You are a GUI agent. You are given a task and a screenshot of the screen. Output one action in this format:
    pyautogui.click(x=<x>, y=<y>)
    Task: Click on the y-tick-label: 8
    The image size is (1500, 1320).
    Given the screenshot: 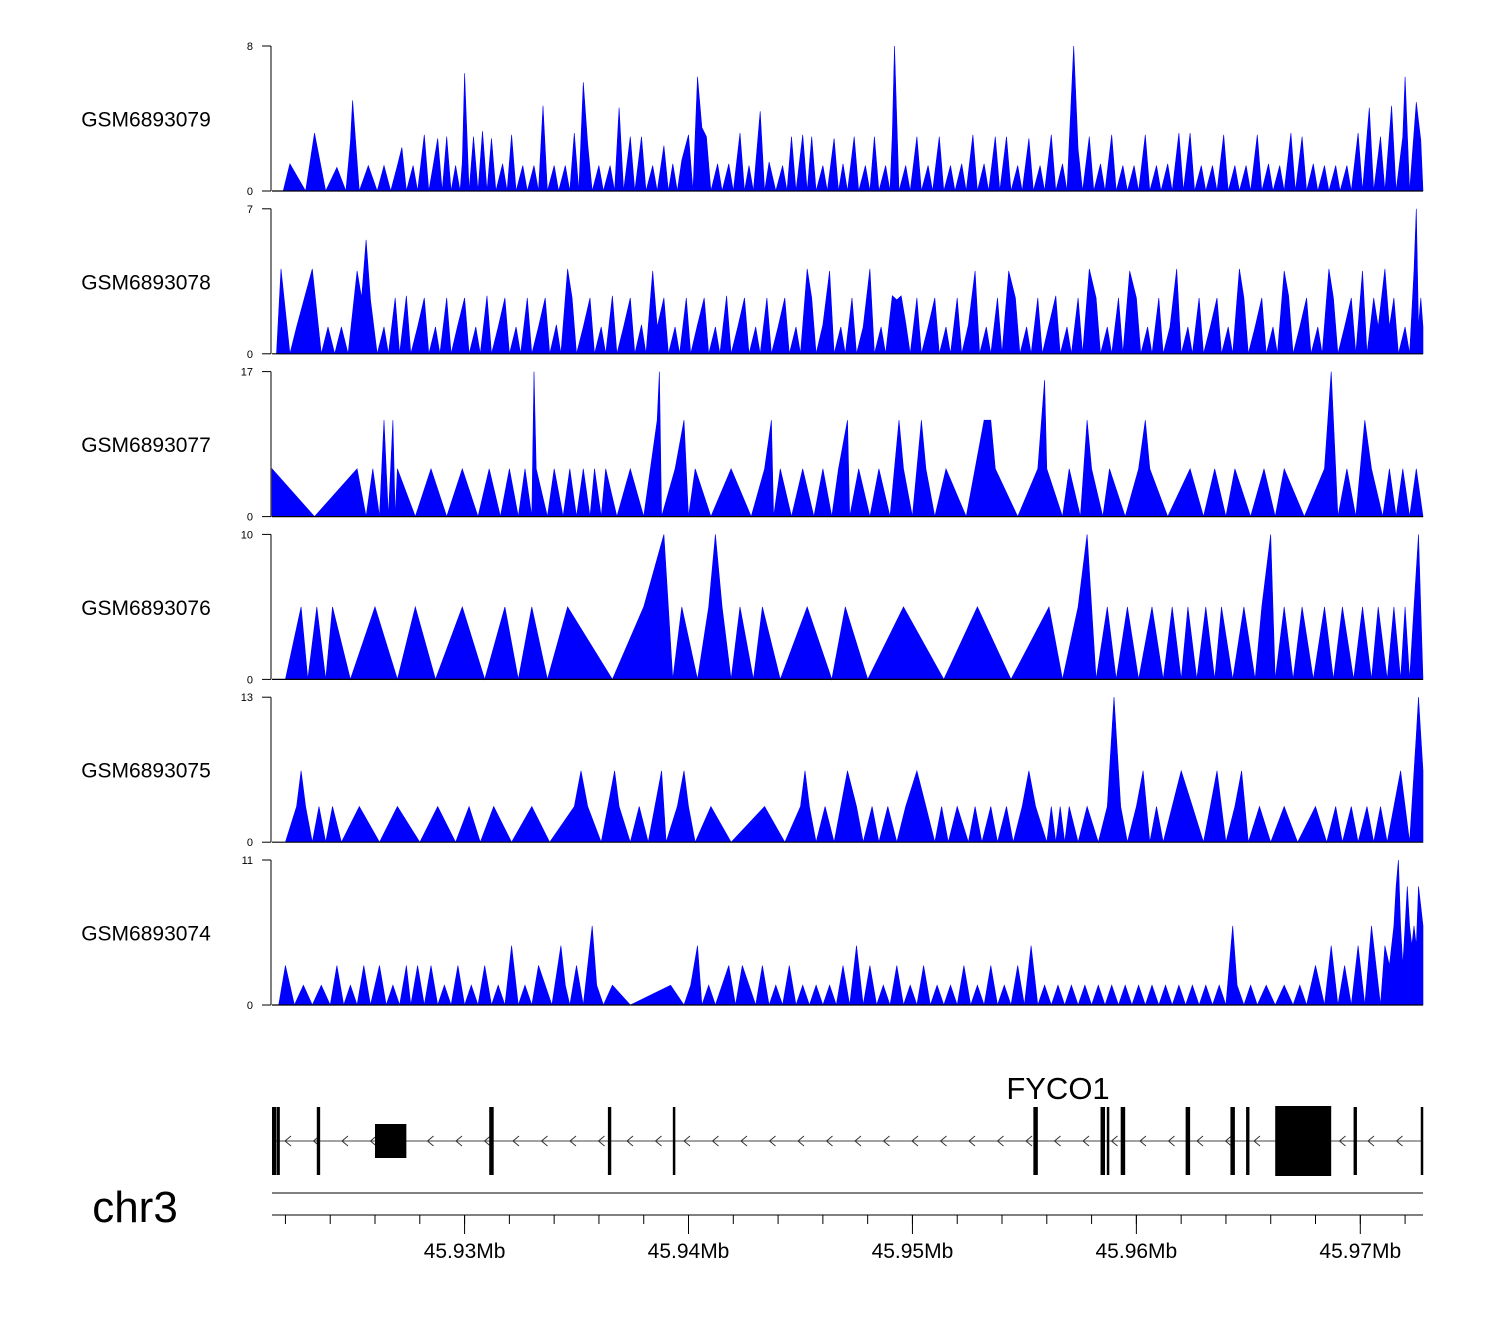 What is the action you would take?
    pyautogui.click(x=250, y=47)
    